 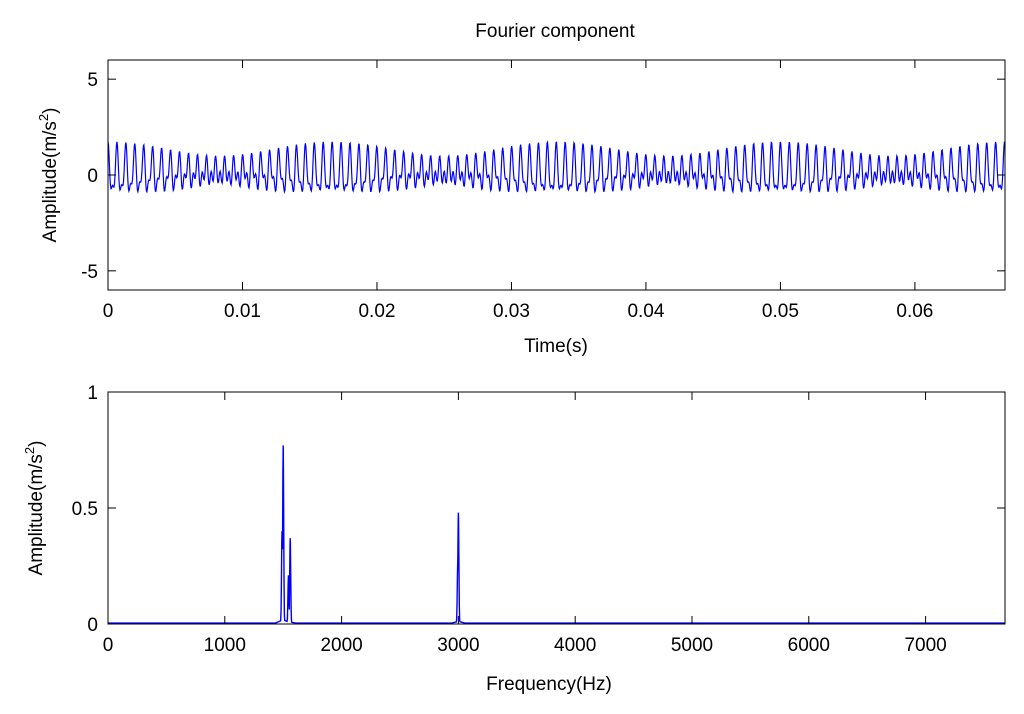 What do you see at coordinates (511, 311) in the screenshot?
I see `x-tick-label: 0.03` at bounding box center [511, 311].